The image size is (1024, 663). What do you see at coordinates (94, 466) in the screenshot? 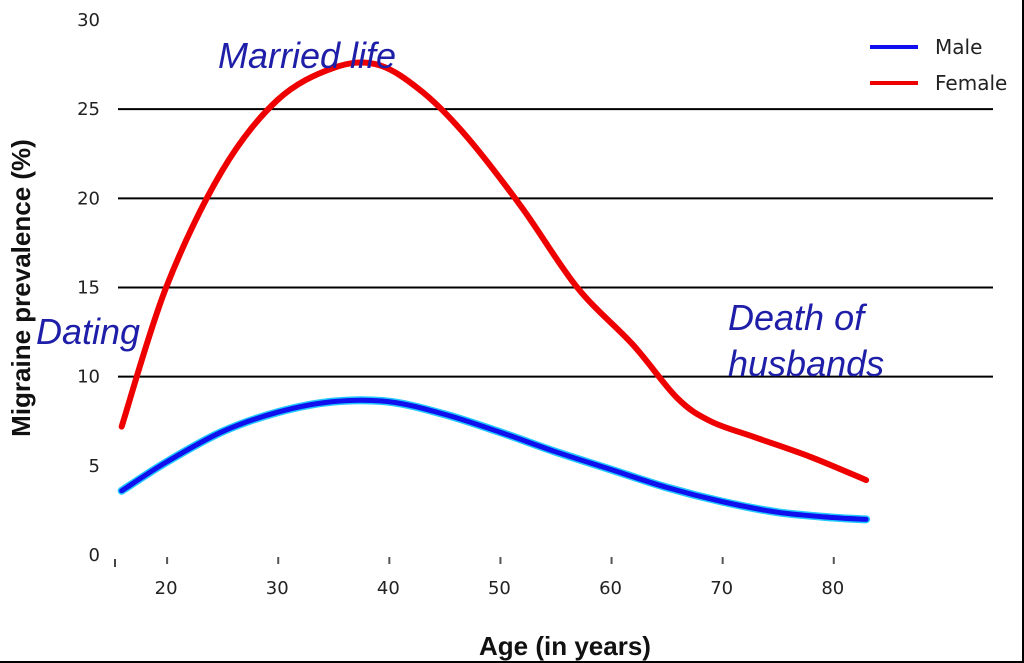
I see `y-tick-label: 5` at bounding box center [94, 466].